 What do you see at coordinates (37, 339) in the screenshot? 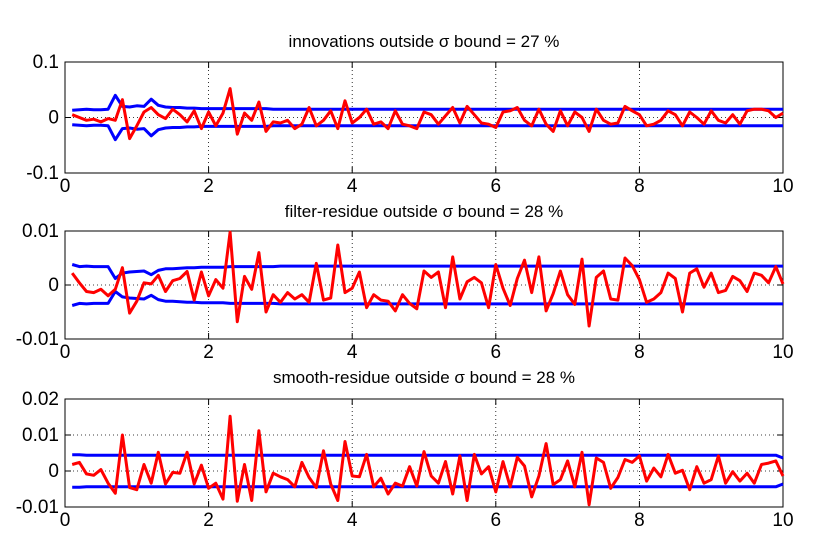
I see `filter-residue-ytick-label: -0.01` at bounding box center [37, 339].